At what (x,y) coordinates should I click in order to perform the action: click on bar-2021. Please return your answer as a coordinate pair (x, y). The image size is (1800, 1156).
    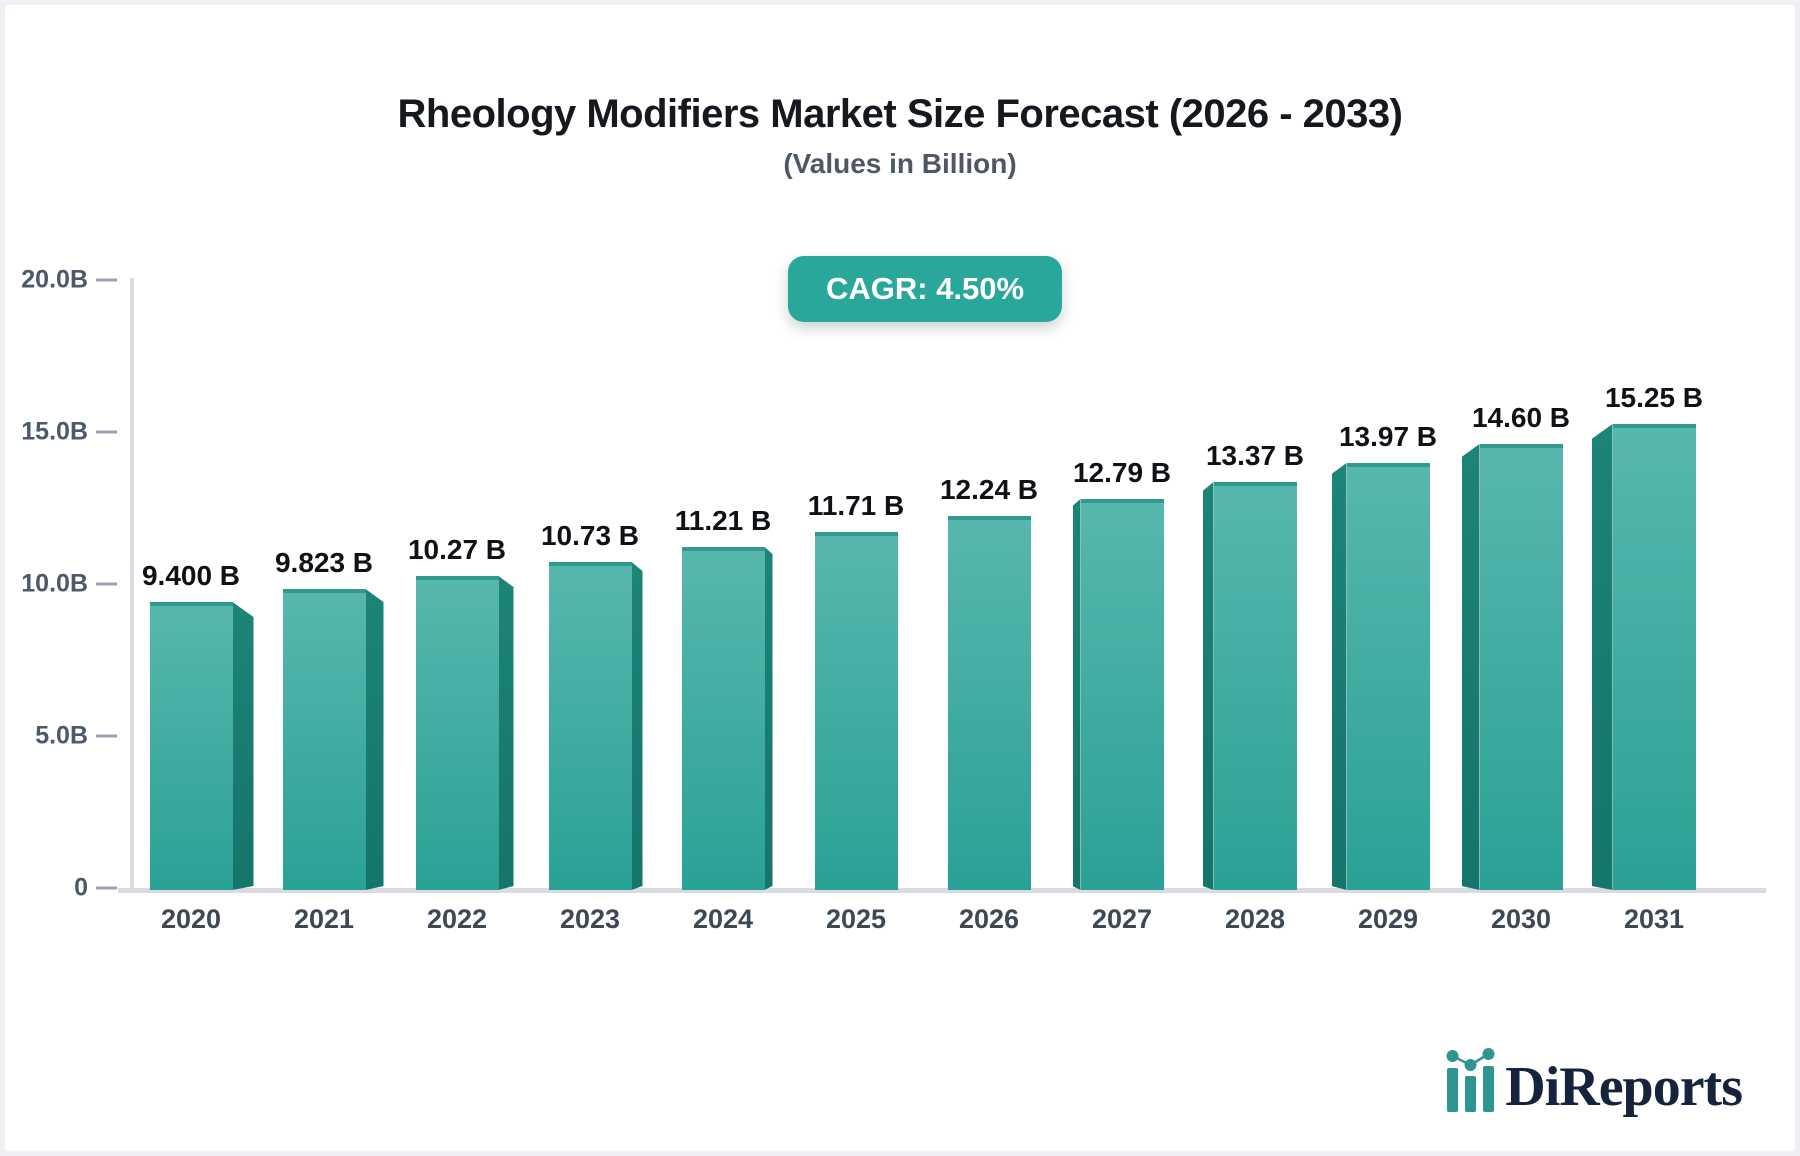
    Looking at the image, I should click on (324, 739).